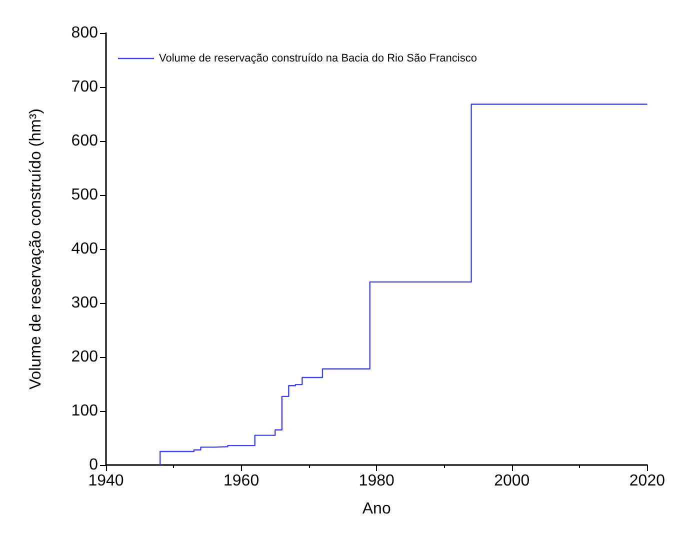 Image resolution: width=678 pixels, height=539 pixels. What do you see at coordinates (84, 141) in the screenshot?
I see `y-tick-label: 600` at bounding box center [84, 141].